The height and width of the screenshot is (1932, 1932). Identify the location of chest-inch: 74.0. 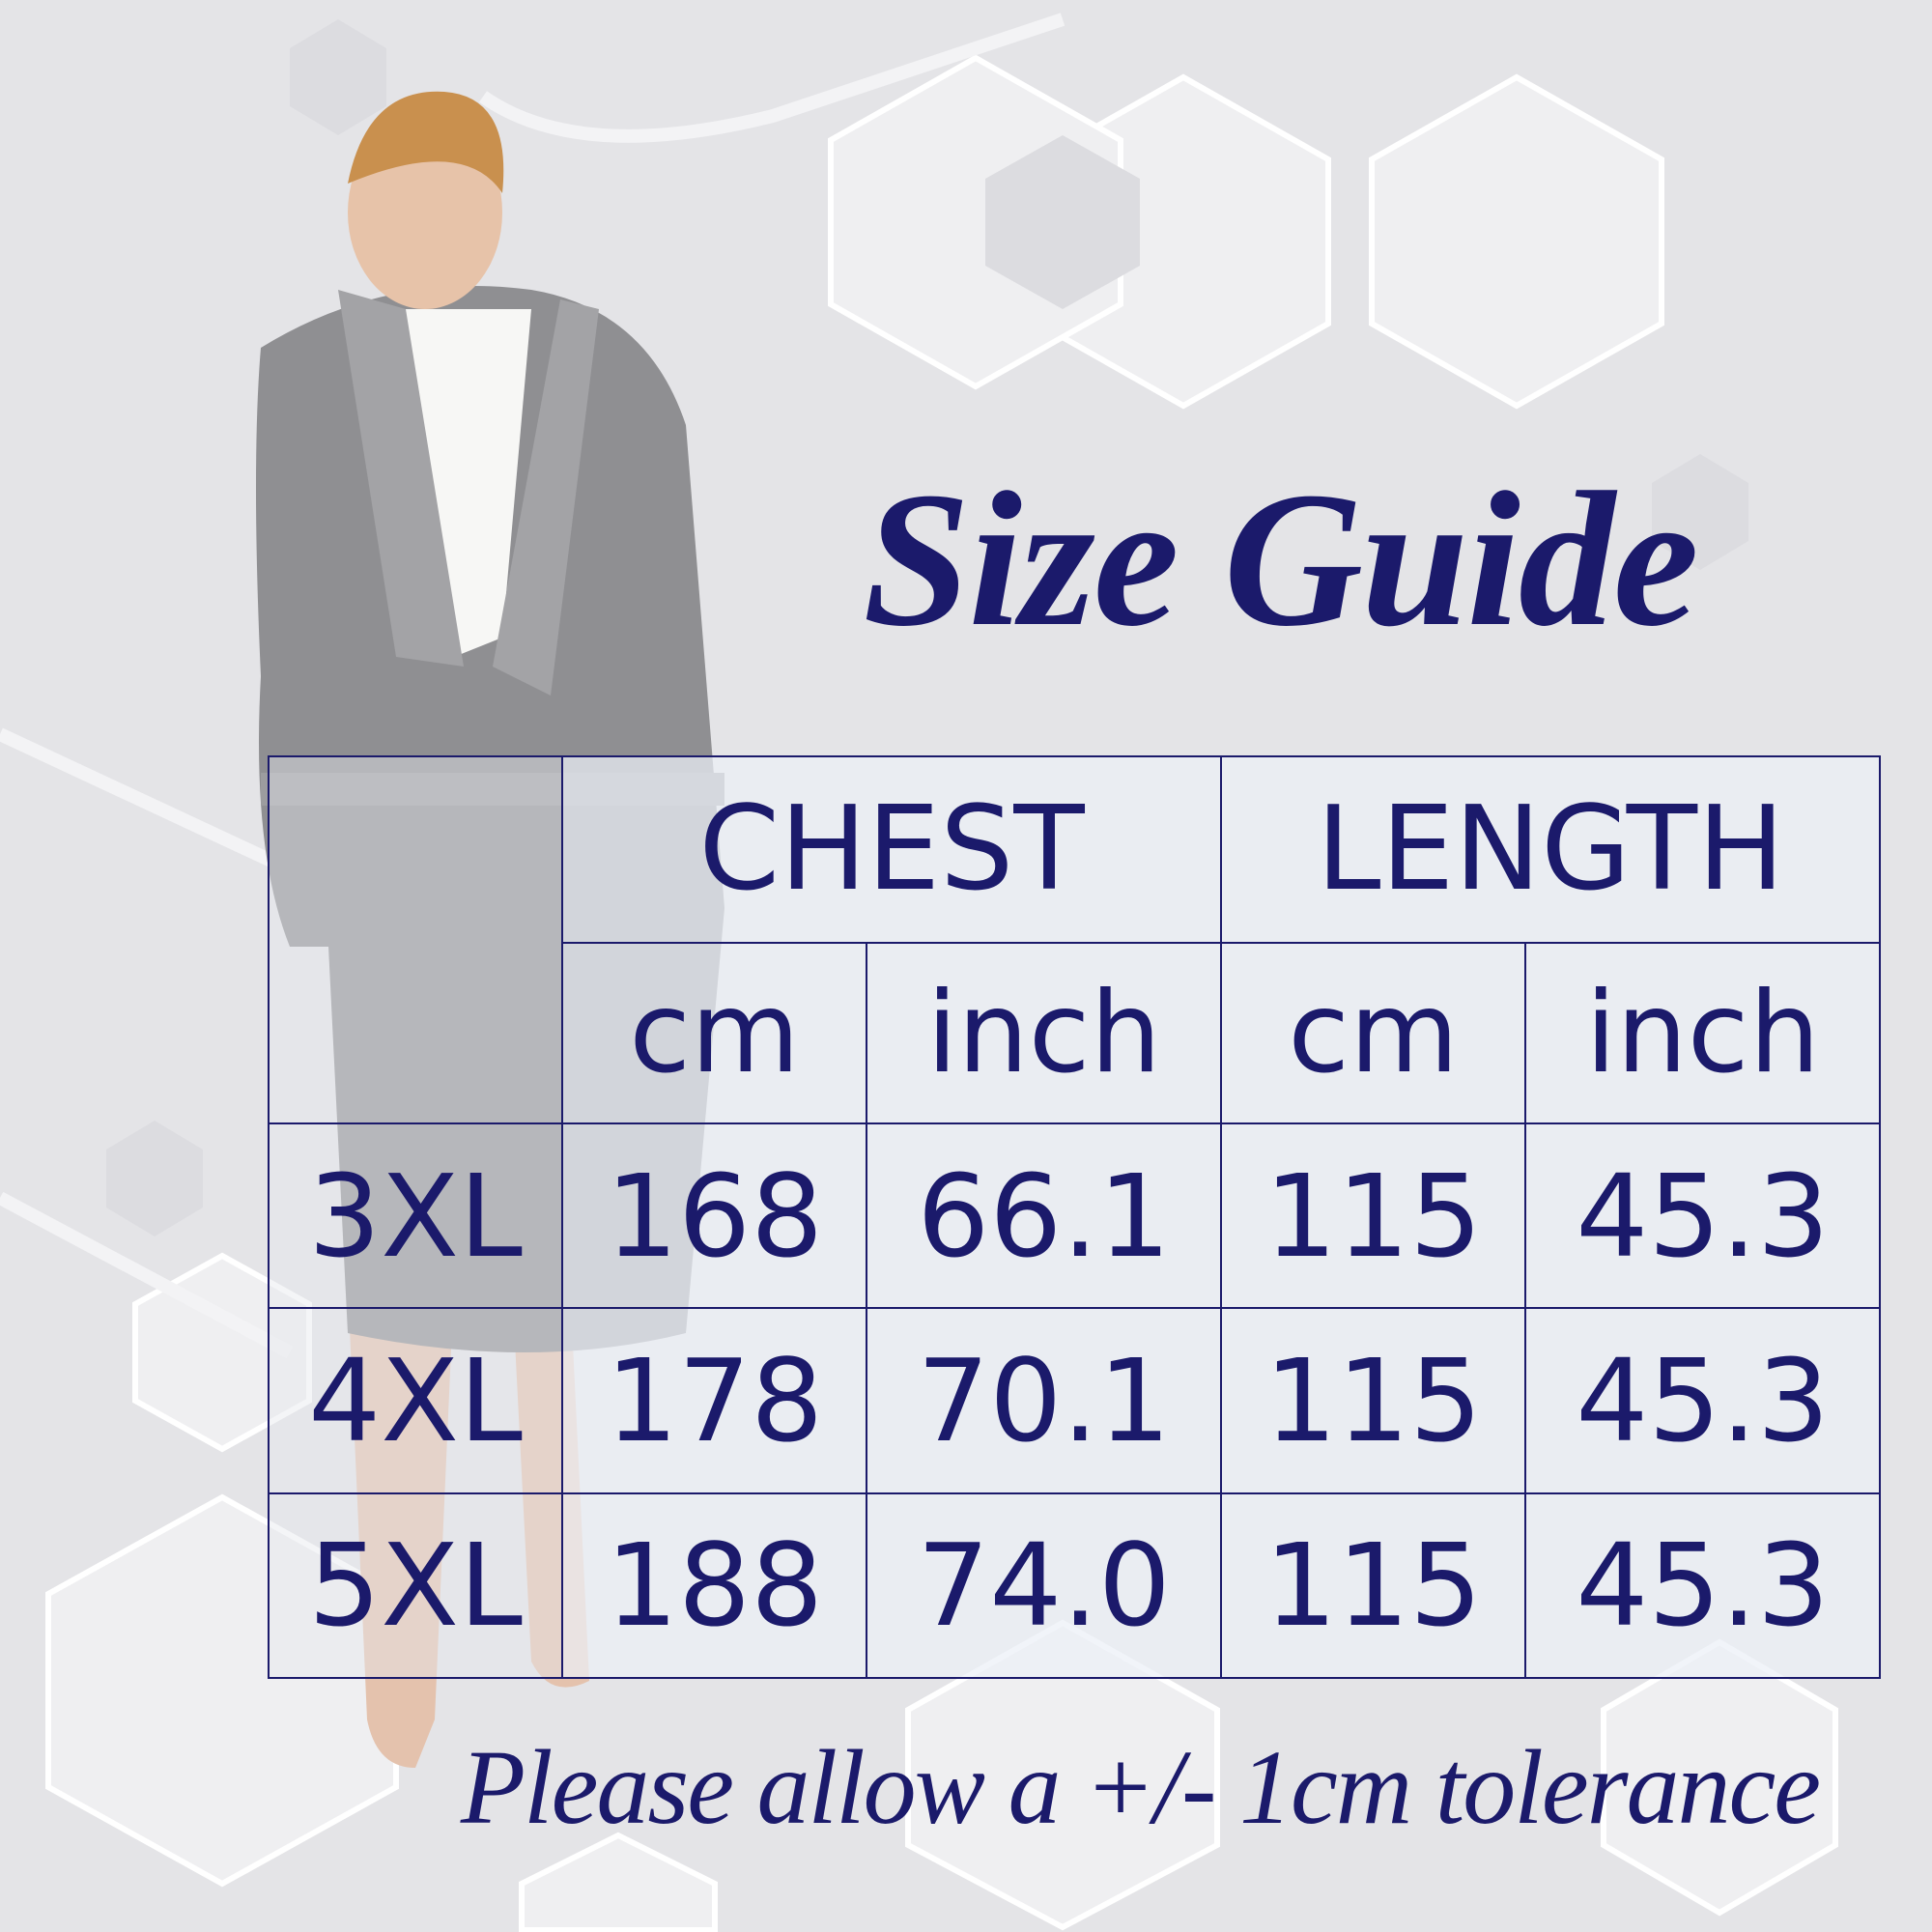
(1044, 1586).